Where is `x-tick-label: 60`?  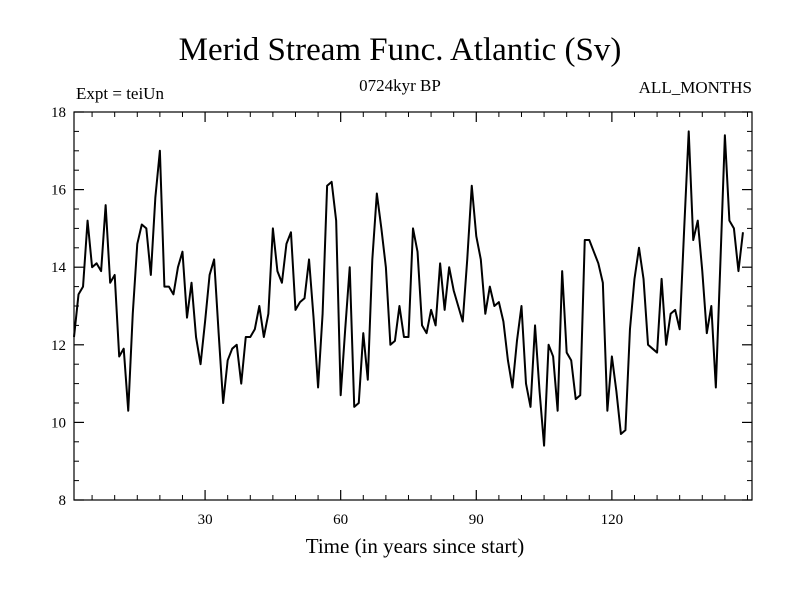 x-tick-label: 60 is located at coordinates (340, 520).